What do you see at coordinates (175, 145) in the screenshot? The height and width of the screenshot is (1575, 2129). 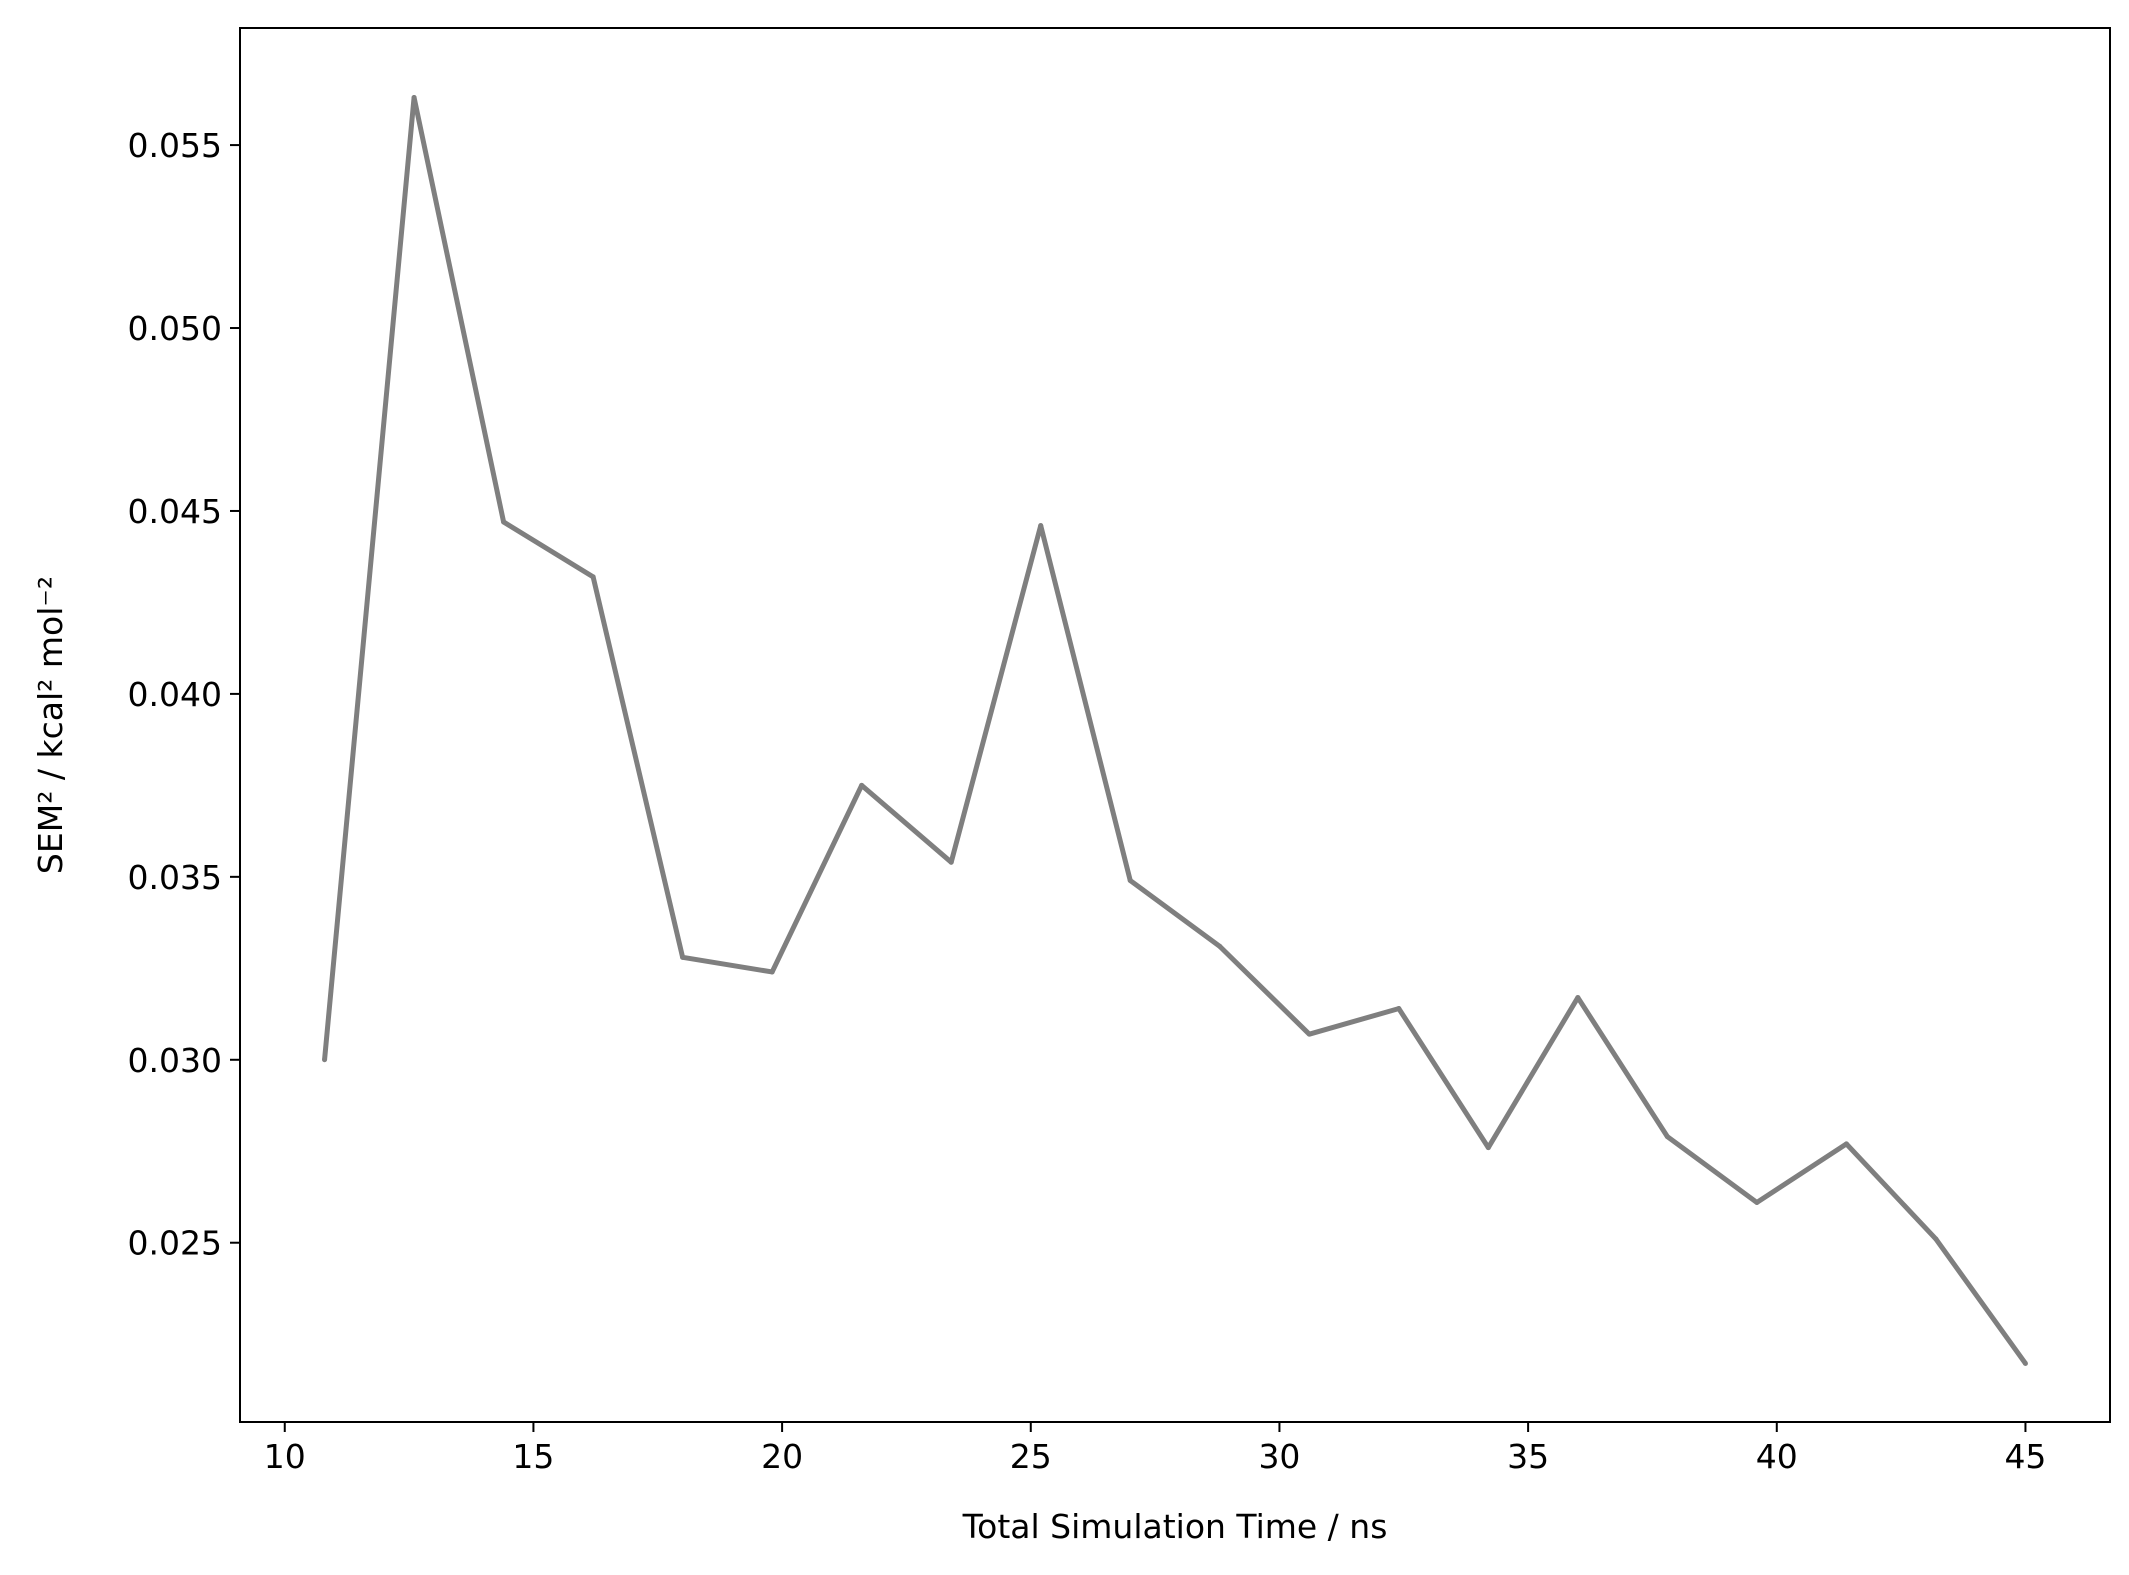 I see `y-tick-label: 0.055` at bounding box center [175, 145].